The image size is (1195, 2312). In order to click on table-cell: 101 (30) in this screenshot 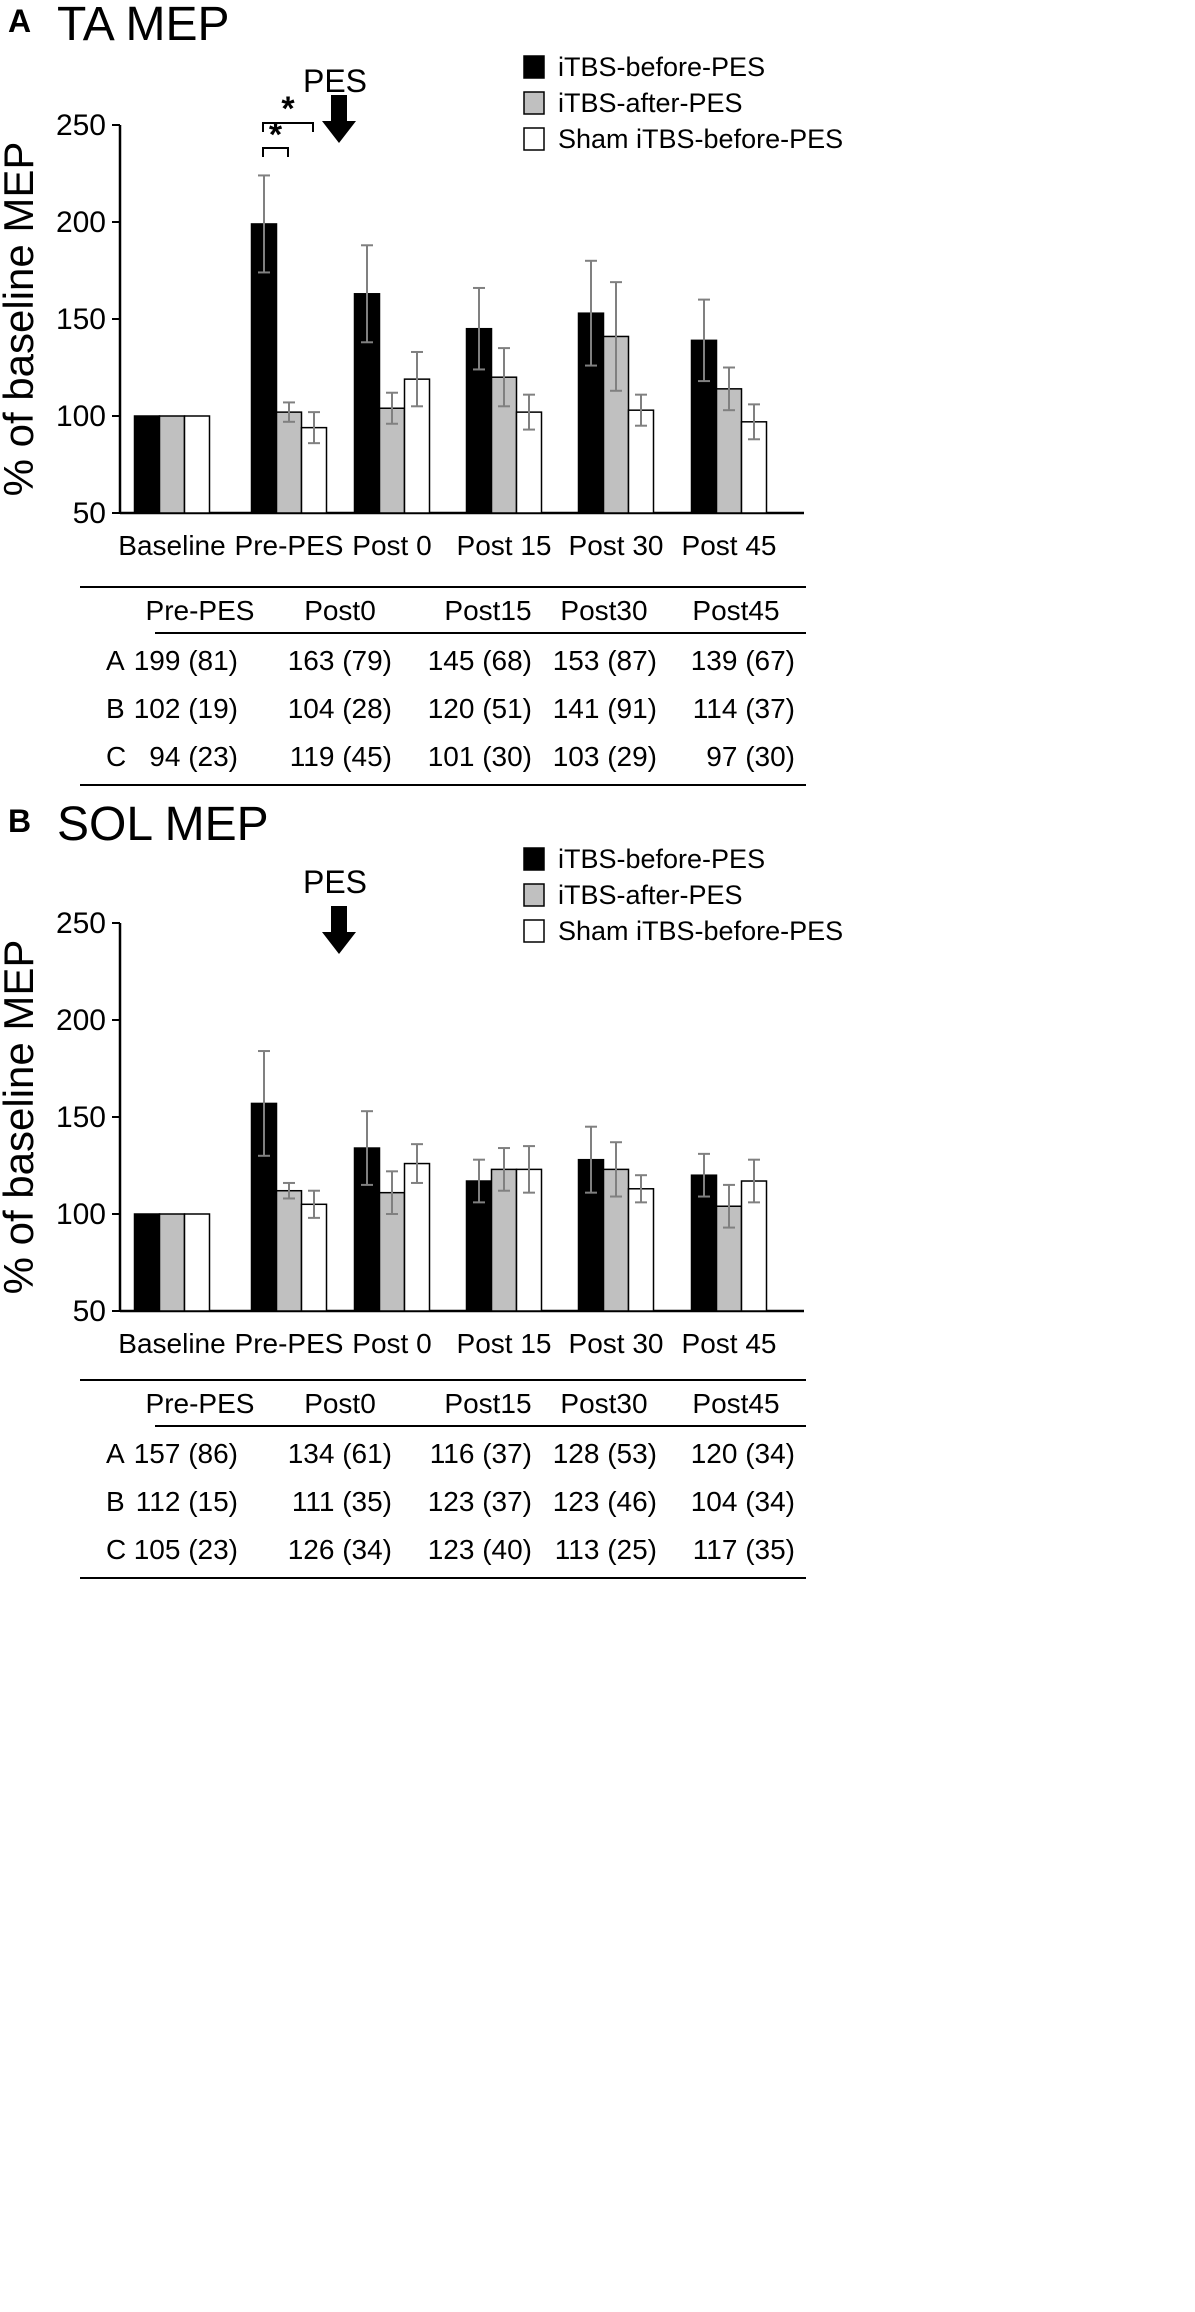, I will do `click(480, 756)`.